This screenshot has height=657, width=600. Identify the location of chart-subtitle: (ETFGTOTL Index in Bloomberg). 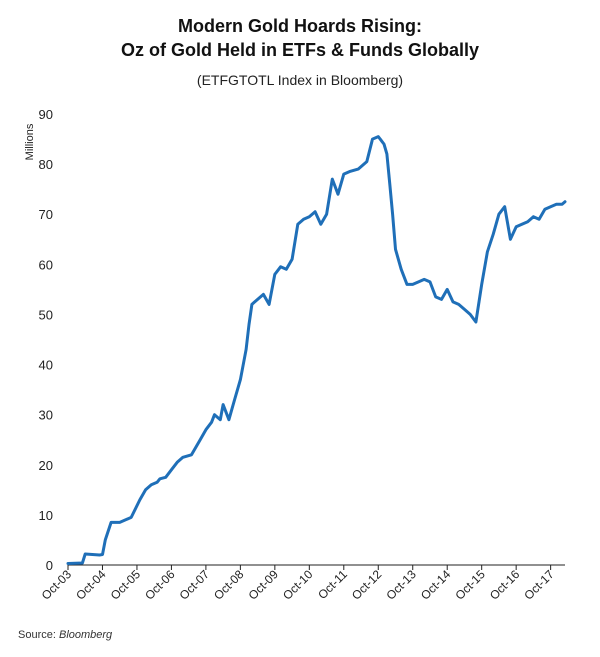
(300, 80).